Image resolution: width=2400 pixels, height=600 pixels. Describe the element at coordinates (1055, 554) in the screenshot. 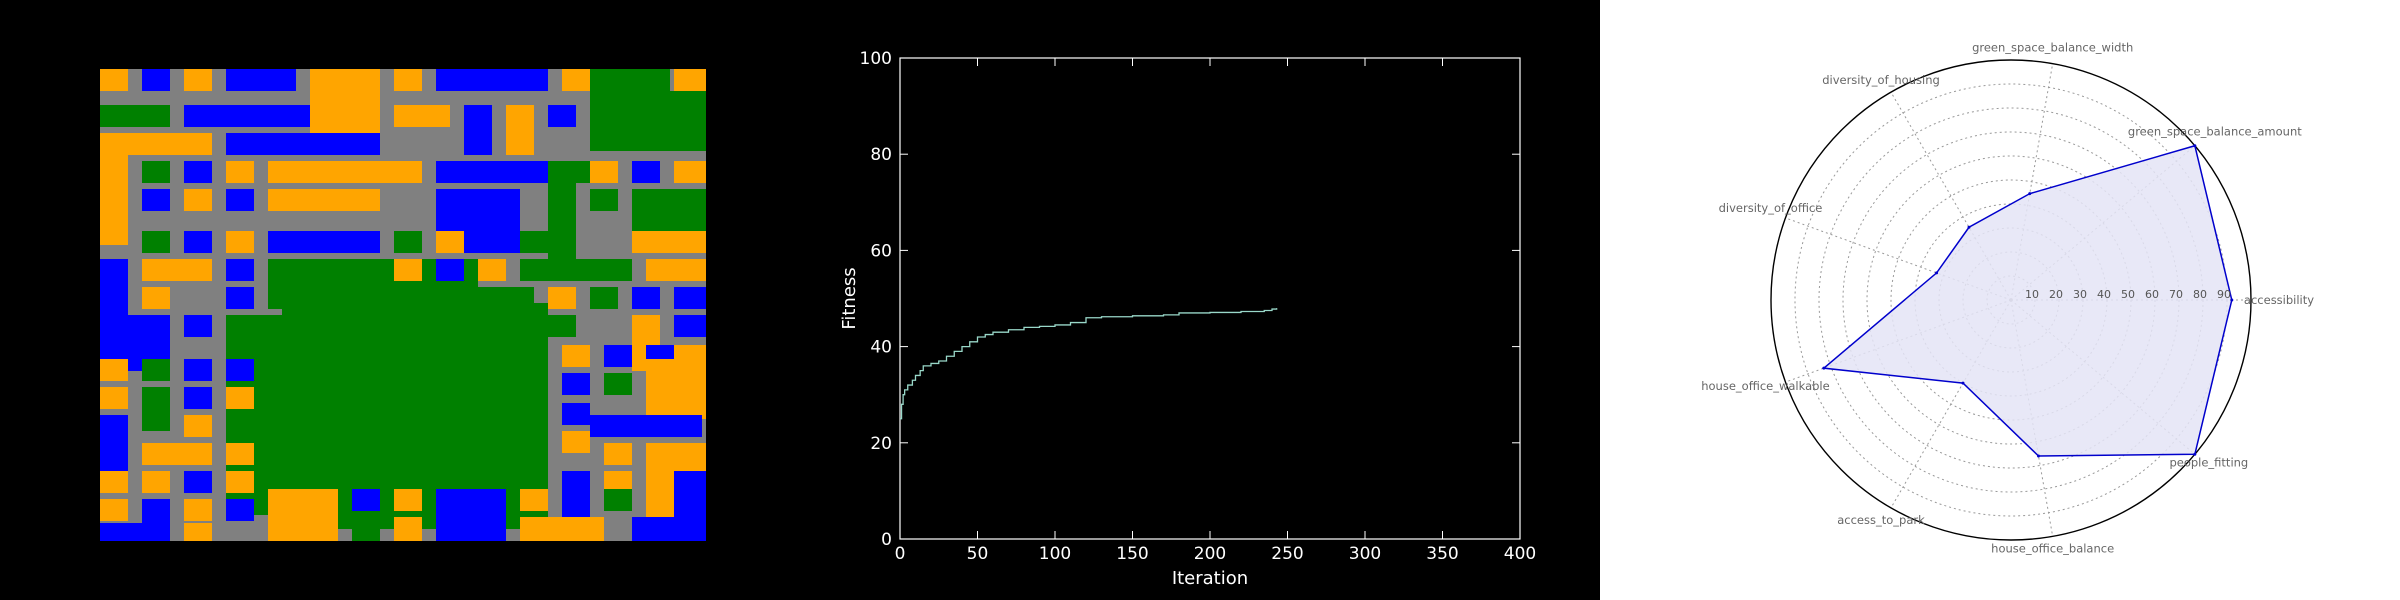

I see `x-tick-label: 100` at that location.